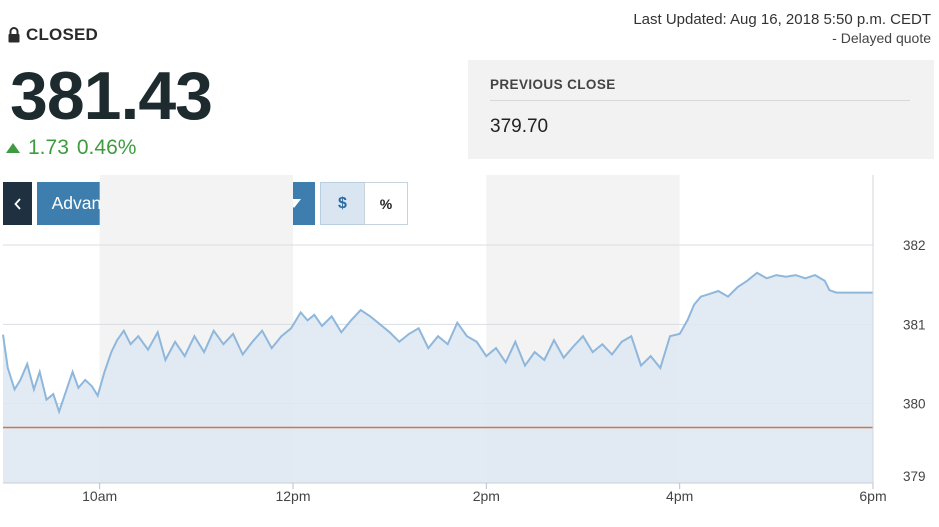 This screenshot has width=939, height=527. What do you see at coordinates (13, 148) in the screenshot?
I see `up-arrow-icon` at bounding box center [13, 148].